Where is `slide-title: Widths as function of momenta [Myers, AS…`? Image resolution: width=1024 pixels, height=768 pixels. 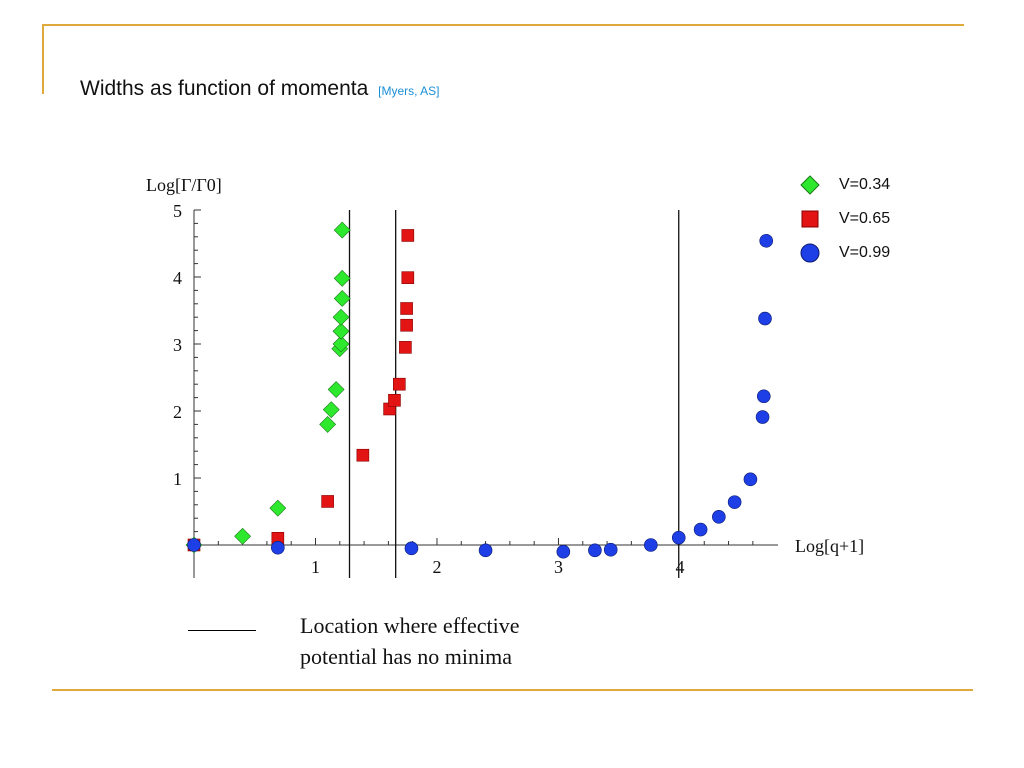 slide-title: Widths as function of momenta [Myers, AS… is located at coordinates (260, 89).